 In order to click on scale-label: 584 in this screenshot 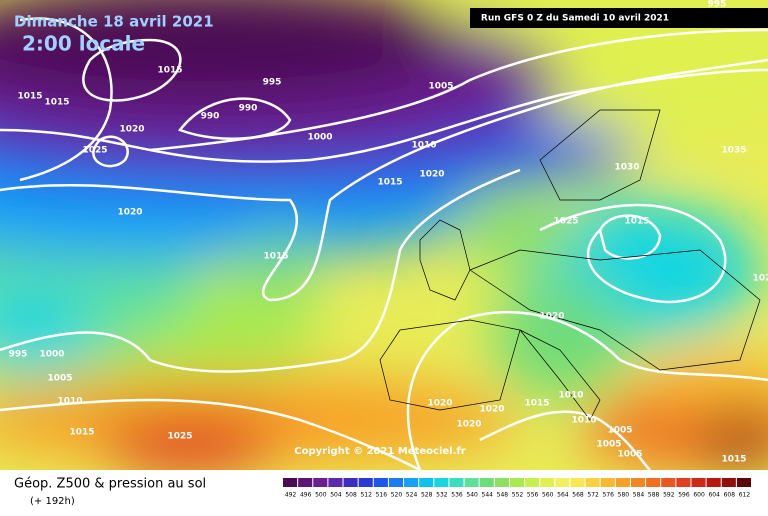, I will do `click(639, 495)`.